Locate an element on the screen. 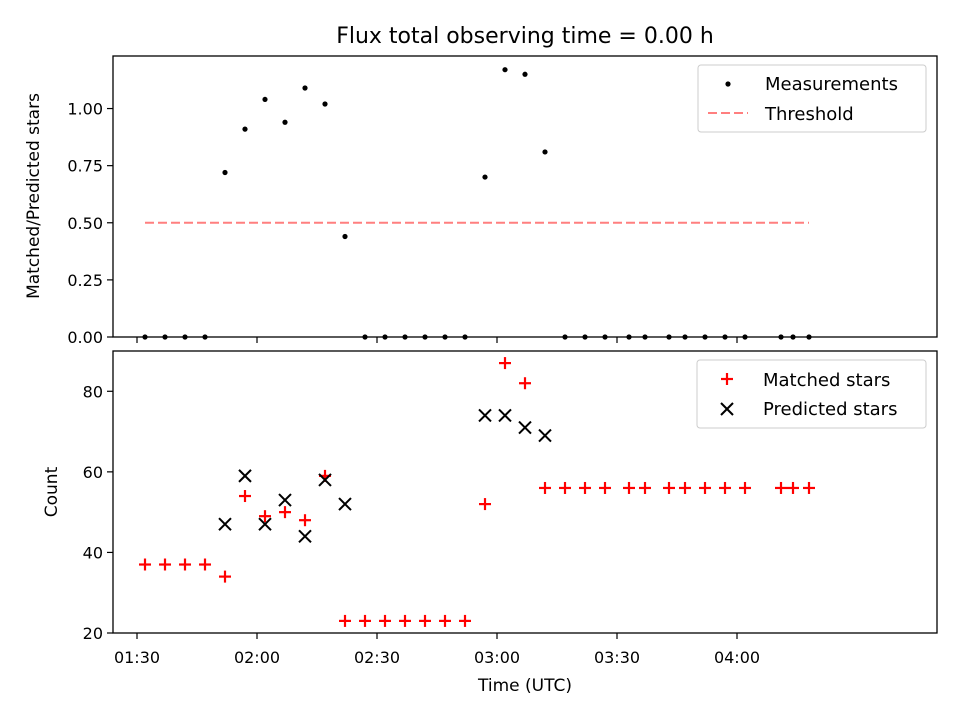  bottom-y-axis-label: Count is located at coordinates (52, 491).